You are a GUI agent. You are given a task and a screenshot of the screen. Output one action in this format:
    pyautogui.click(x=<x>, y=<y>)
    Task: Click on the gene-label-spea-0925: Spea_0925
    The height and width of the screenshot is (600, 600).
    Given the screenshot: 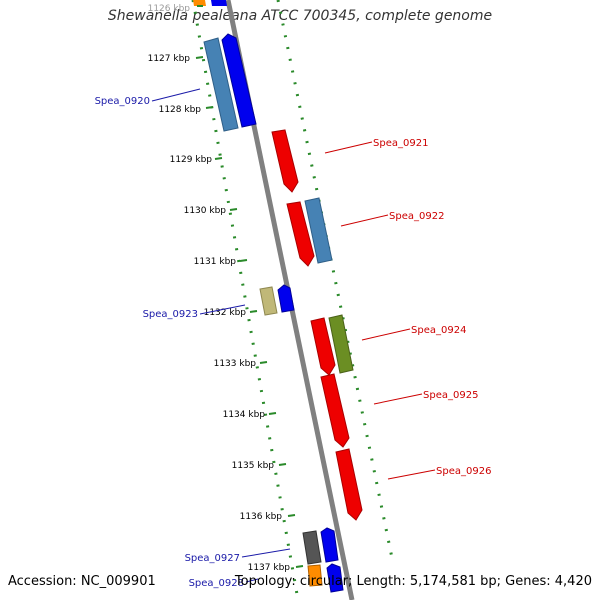 What is the action you would take?
    pyautogui.click(x=450, y=395)
    